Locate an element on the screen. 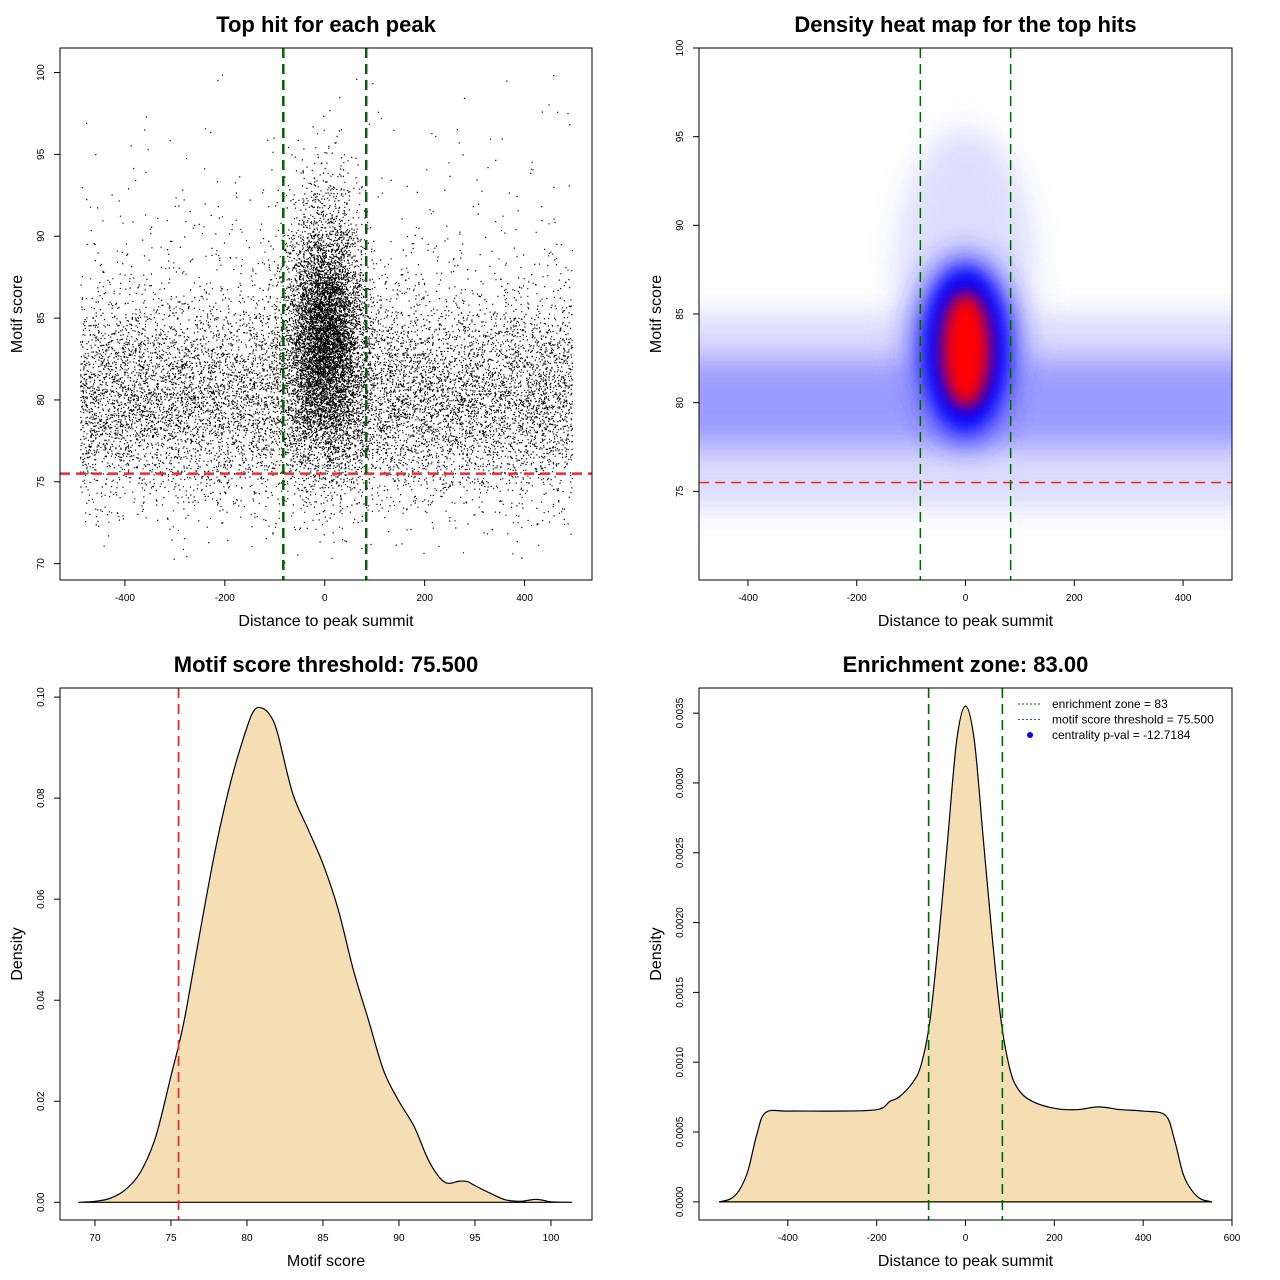 The image size is (1280, 1280). x-tick-label: 90 is located at coordinates (399, 1238).